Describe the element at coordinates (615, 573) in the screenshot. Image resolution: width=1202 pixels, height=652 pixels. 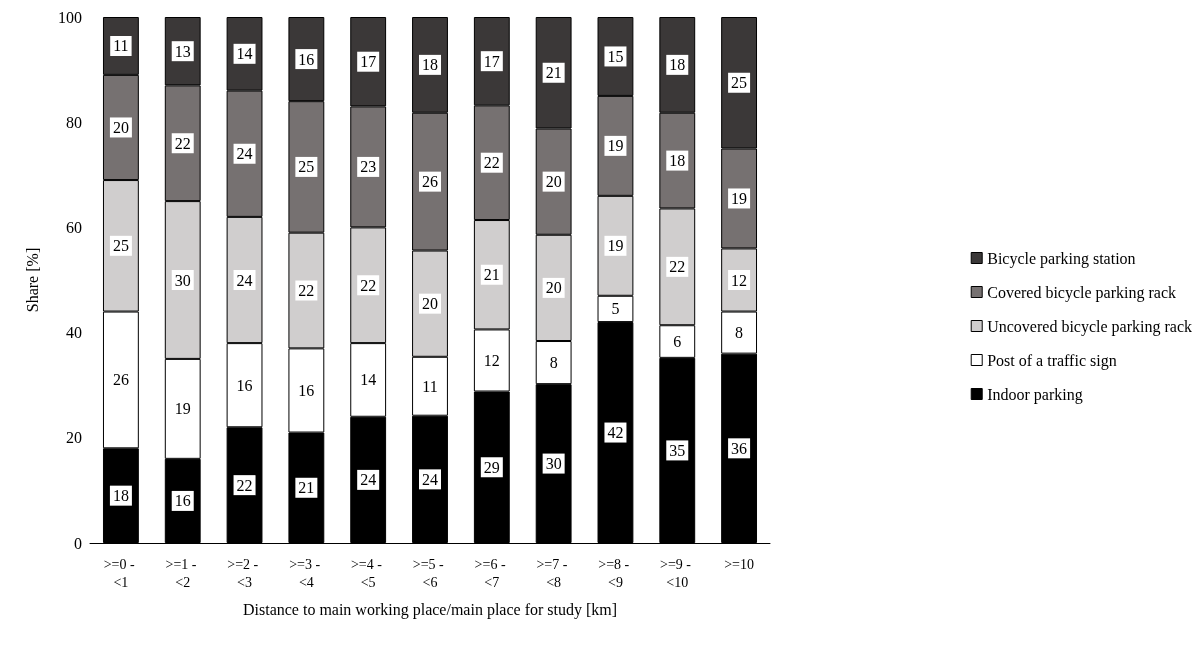
I see `x-tick-label: >=8 - <9` at that location.